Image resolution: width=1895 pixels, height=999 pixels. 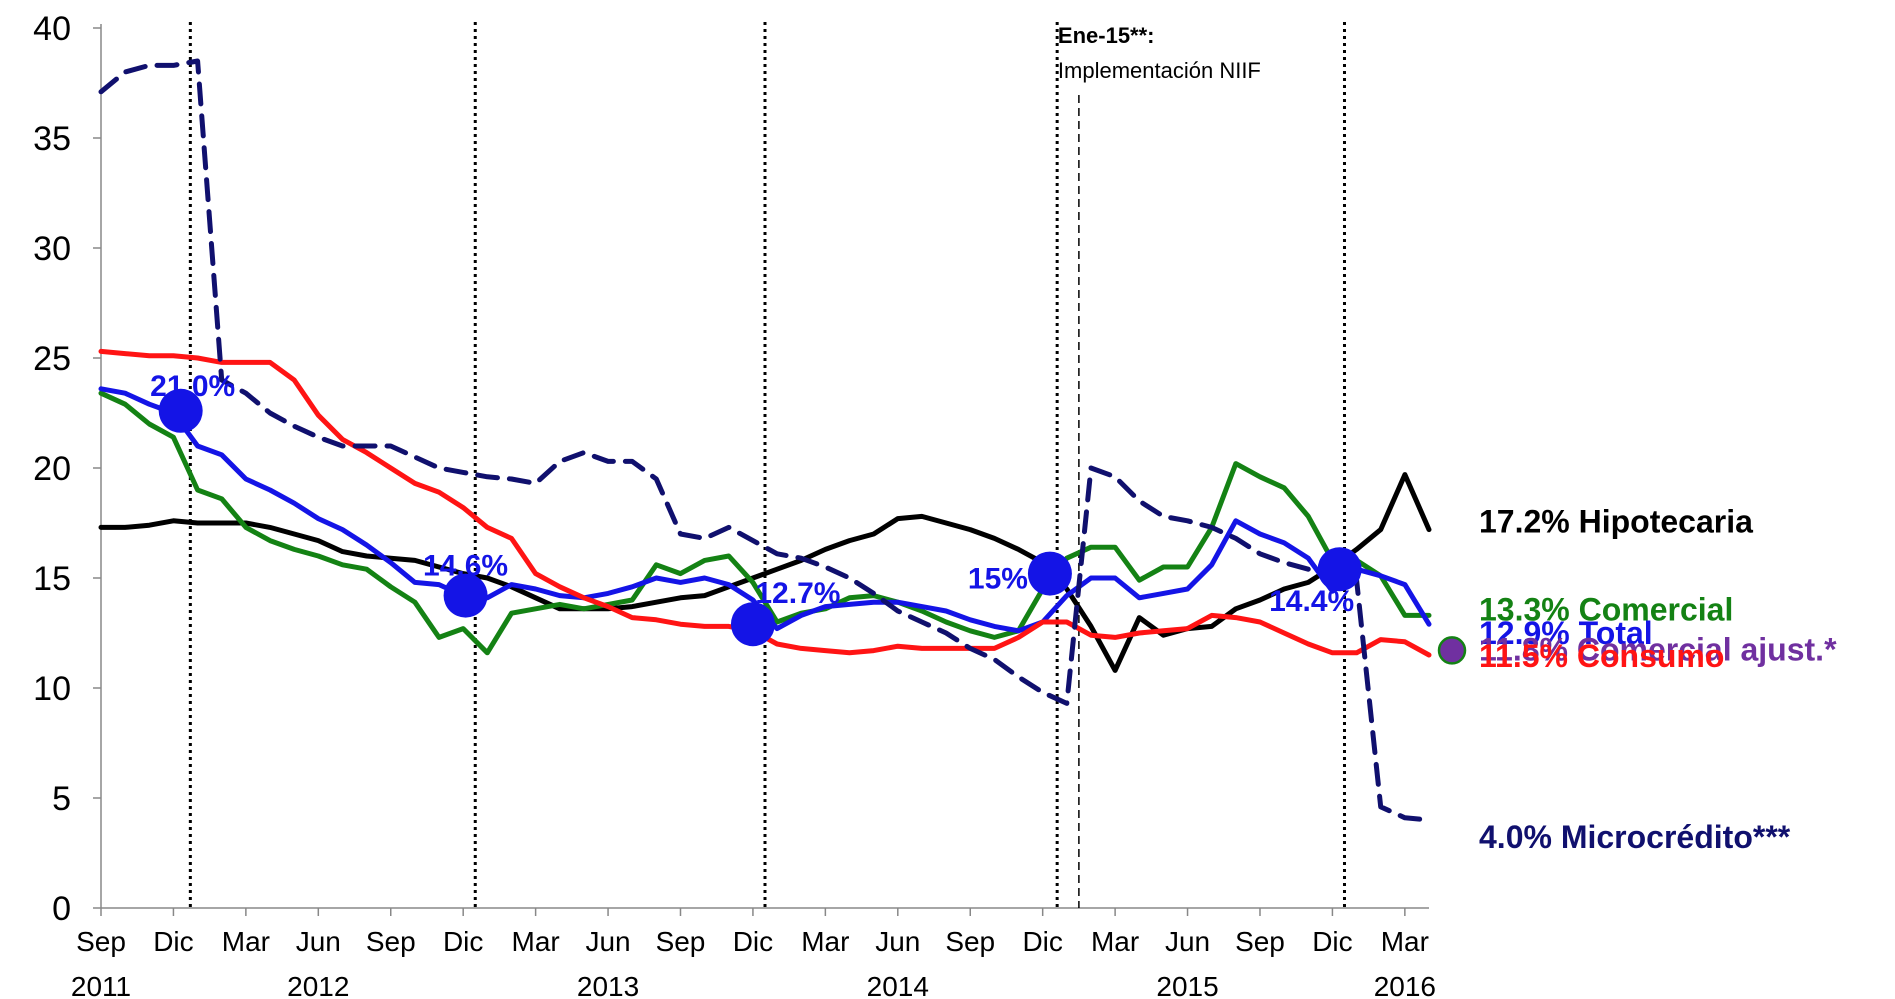 What do you see at coordinates (765, 572) in the screenshot?
I see `series-line-hipotecaria` at bounding box center [765, 572].